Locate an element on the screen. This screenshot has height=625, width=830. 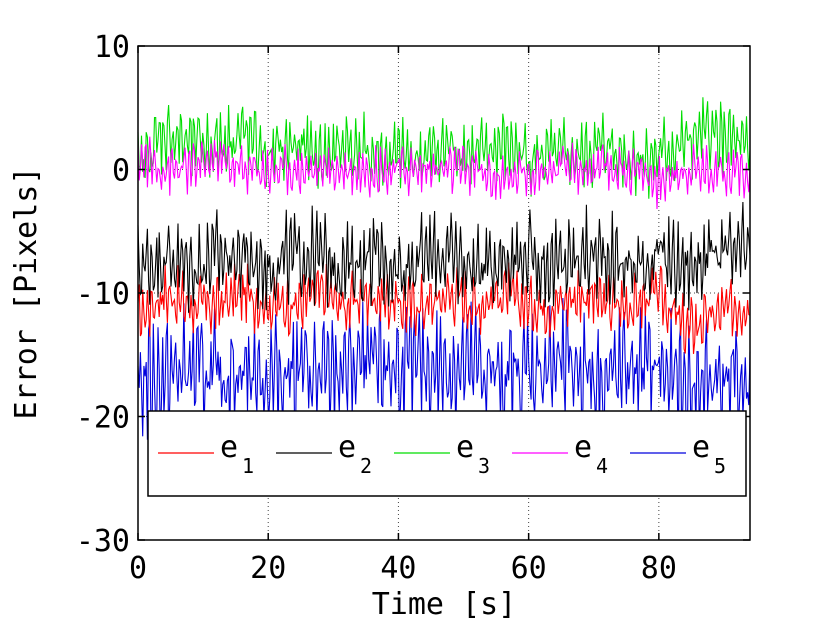
x-tick-label: 60 is located at coordinates (529, 568).